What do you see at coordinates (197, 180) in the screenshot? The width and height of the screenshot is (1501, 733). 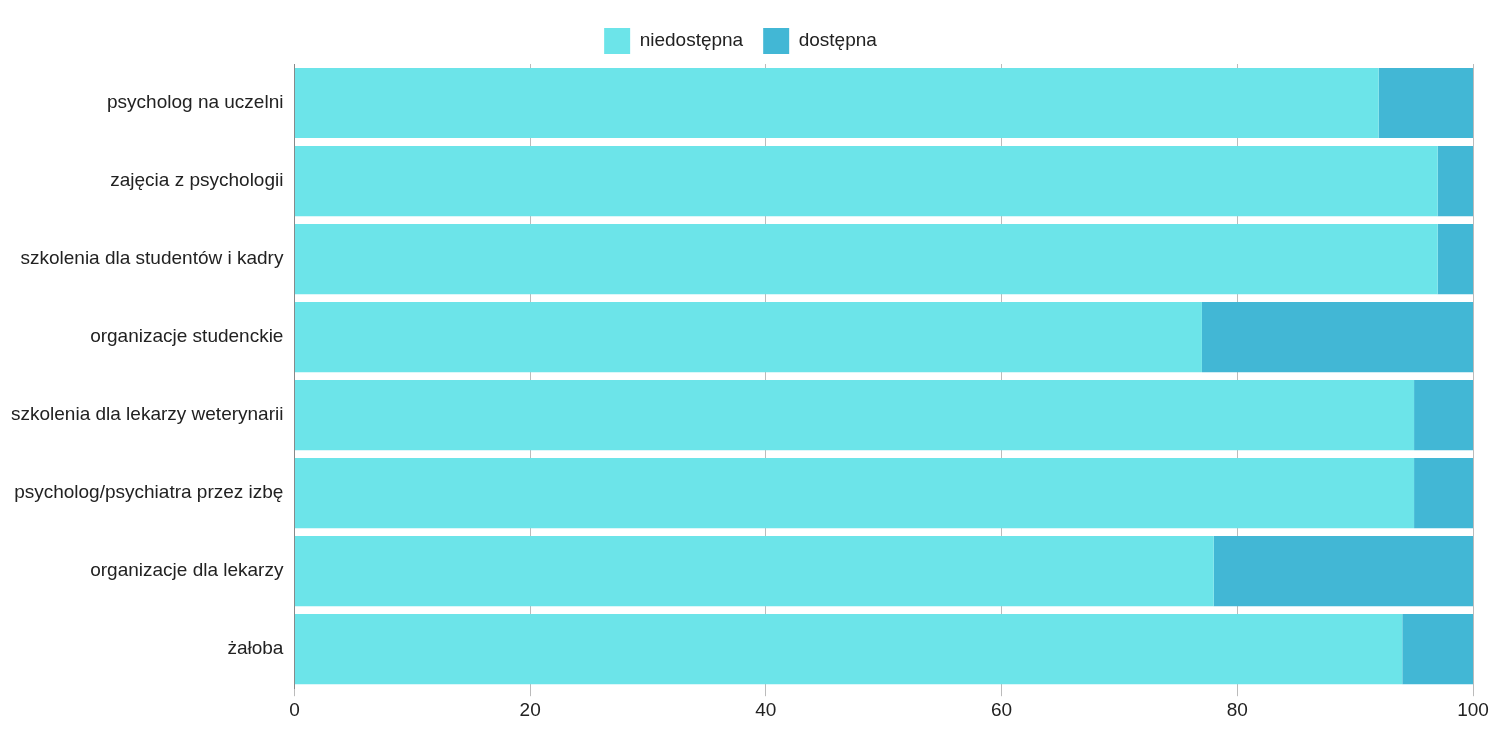 I see `y-tick-label: zajęcia z psychologii` at bounding box center [197, 180].